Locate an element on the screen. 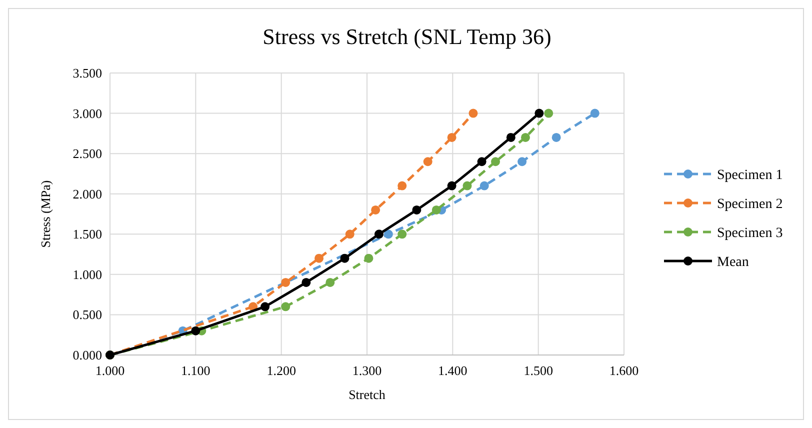 The width and height of the screenshot is (812, 428). y-tick-label: 1.000 is located at coordinates (87, 274).